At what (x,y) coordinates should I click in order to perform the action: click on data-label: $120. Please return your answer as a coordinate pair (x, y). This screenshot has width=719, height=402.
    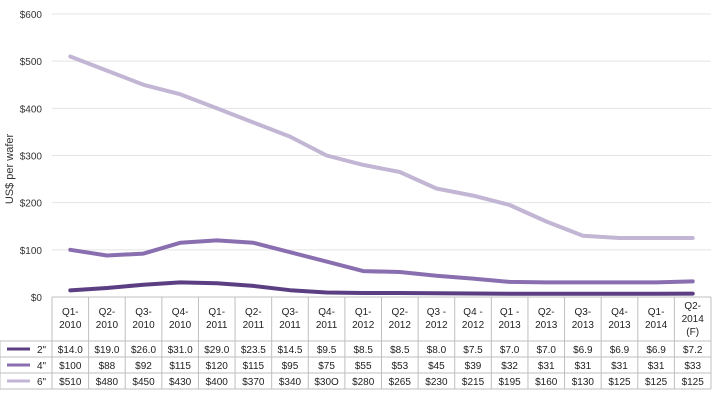
    Looking at the image, I should click on (217, 366).